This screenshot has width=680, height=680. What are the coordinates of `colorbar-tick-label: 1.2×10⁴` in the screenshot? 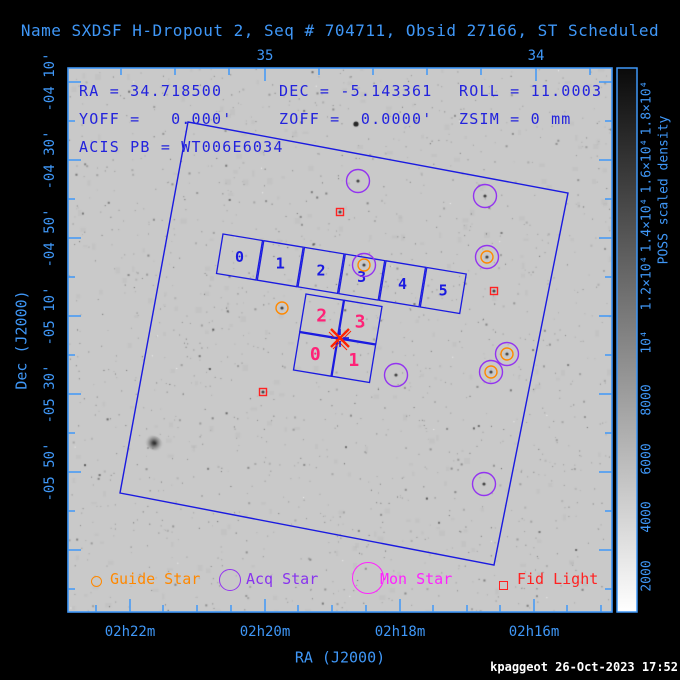 It's located at (647, 283).